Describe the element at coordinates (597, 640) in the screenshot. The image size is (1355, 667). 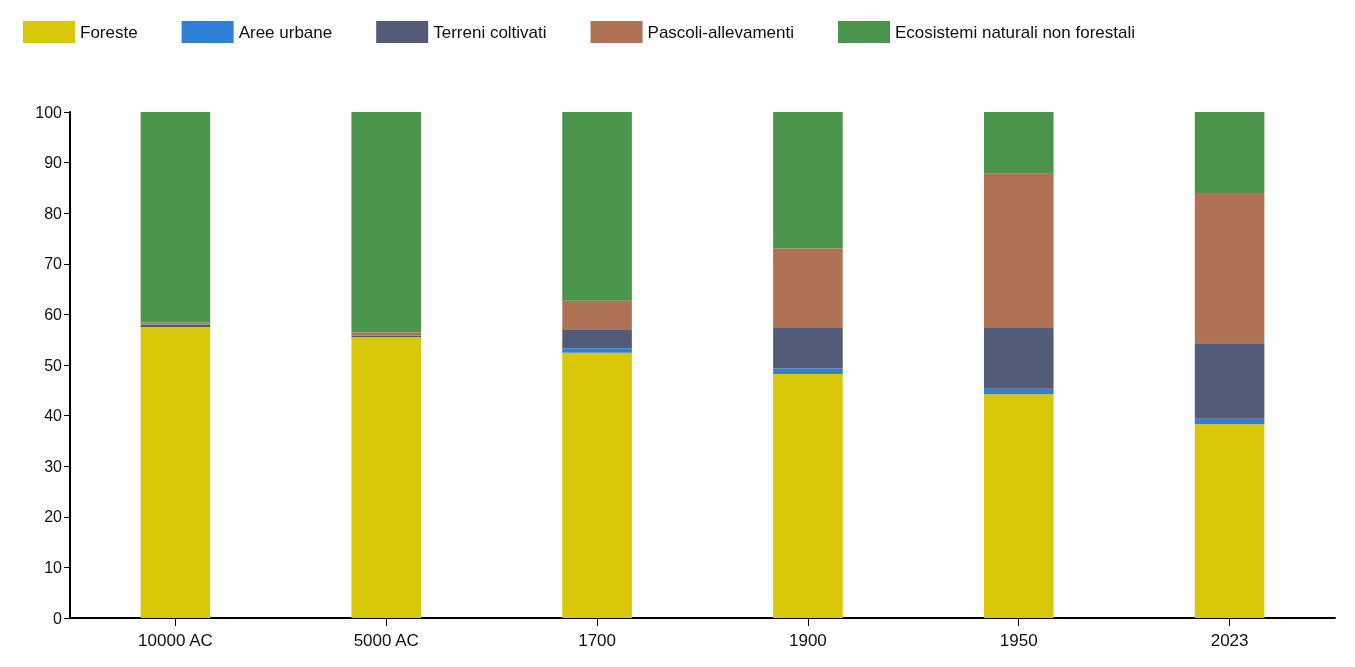
I see `x-tick-label: 1700` at that location.